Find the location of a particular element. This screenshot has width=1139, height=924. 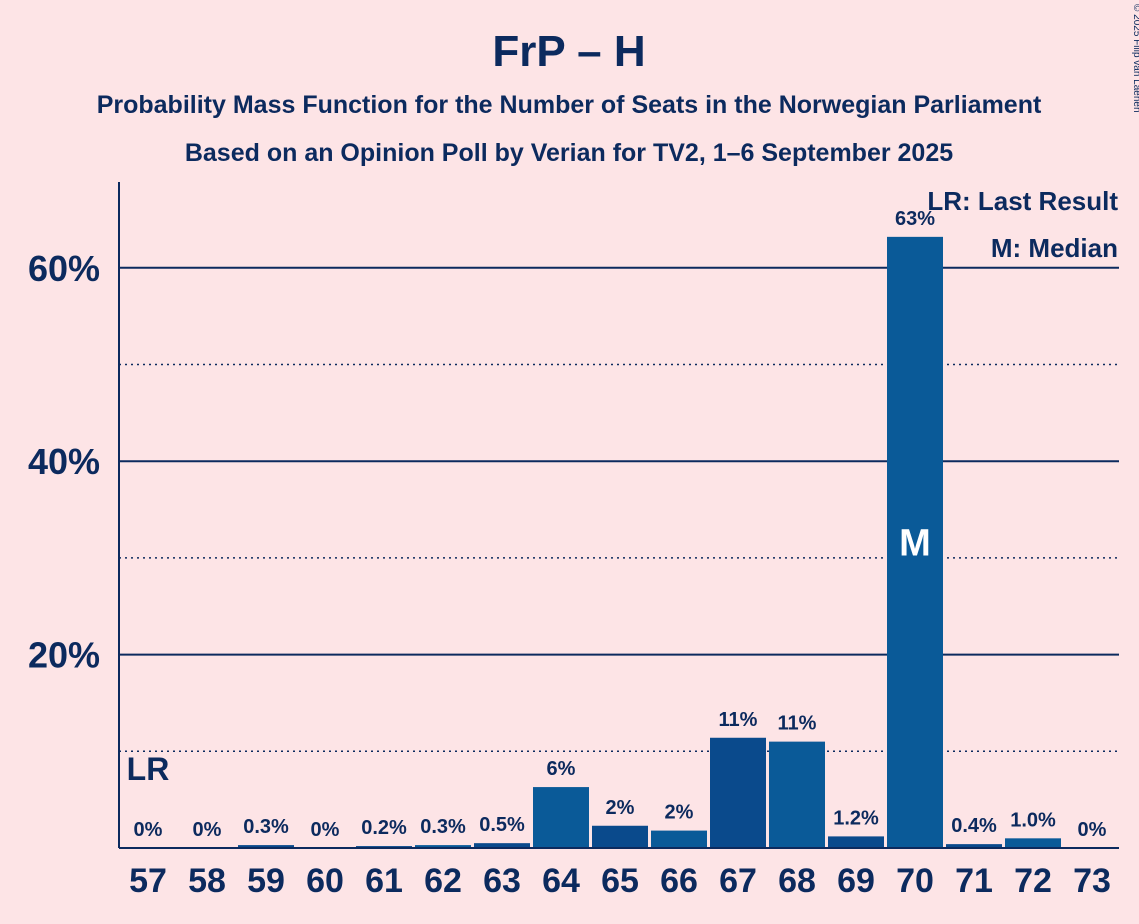

y-tick-label: 40% is located at coordinates (64, 461).